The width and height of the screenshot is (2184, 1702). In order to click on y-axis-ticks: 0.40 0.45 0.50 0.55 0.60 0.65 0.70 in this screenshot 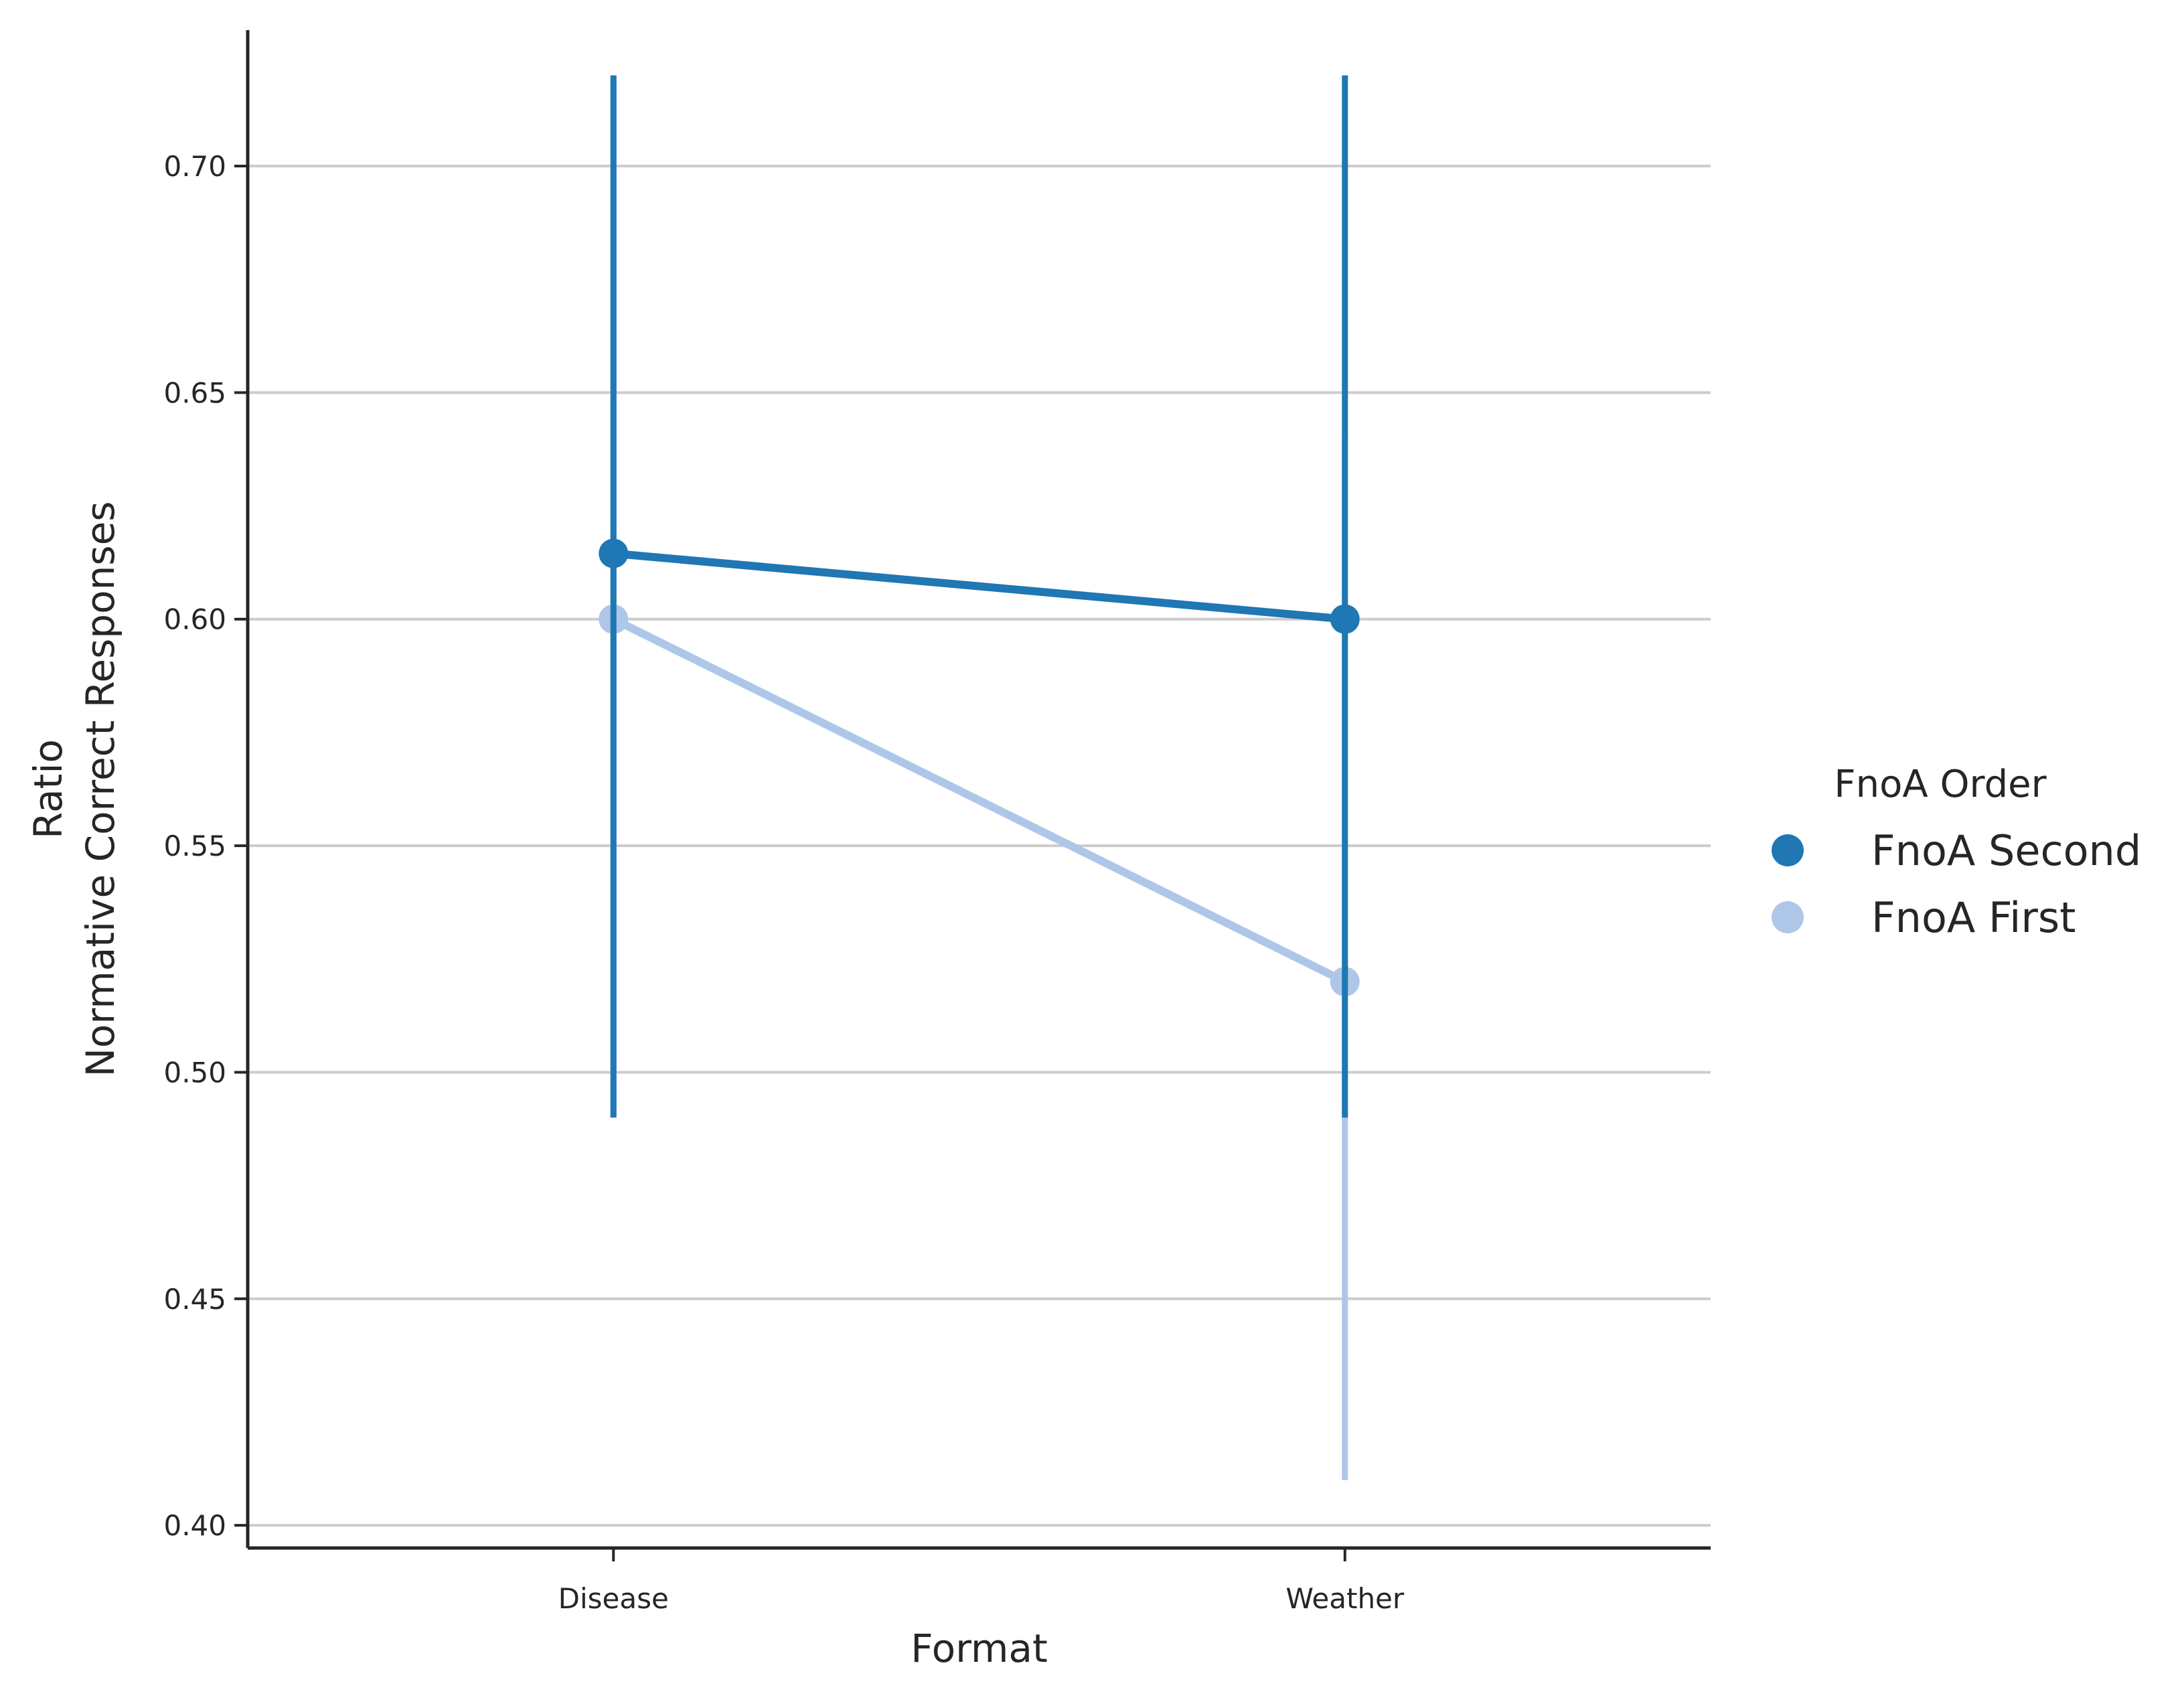, I will do `click(205, 846)`.